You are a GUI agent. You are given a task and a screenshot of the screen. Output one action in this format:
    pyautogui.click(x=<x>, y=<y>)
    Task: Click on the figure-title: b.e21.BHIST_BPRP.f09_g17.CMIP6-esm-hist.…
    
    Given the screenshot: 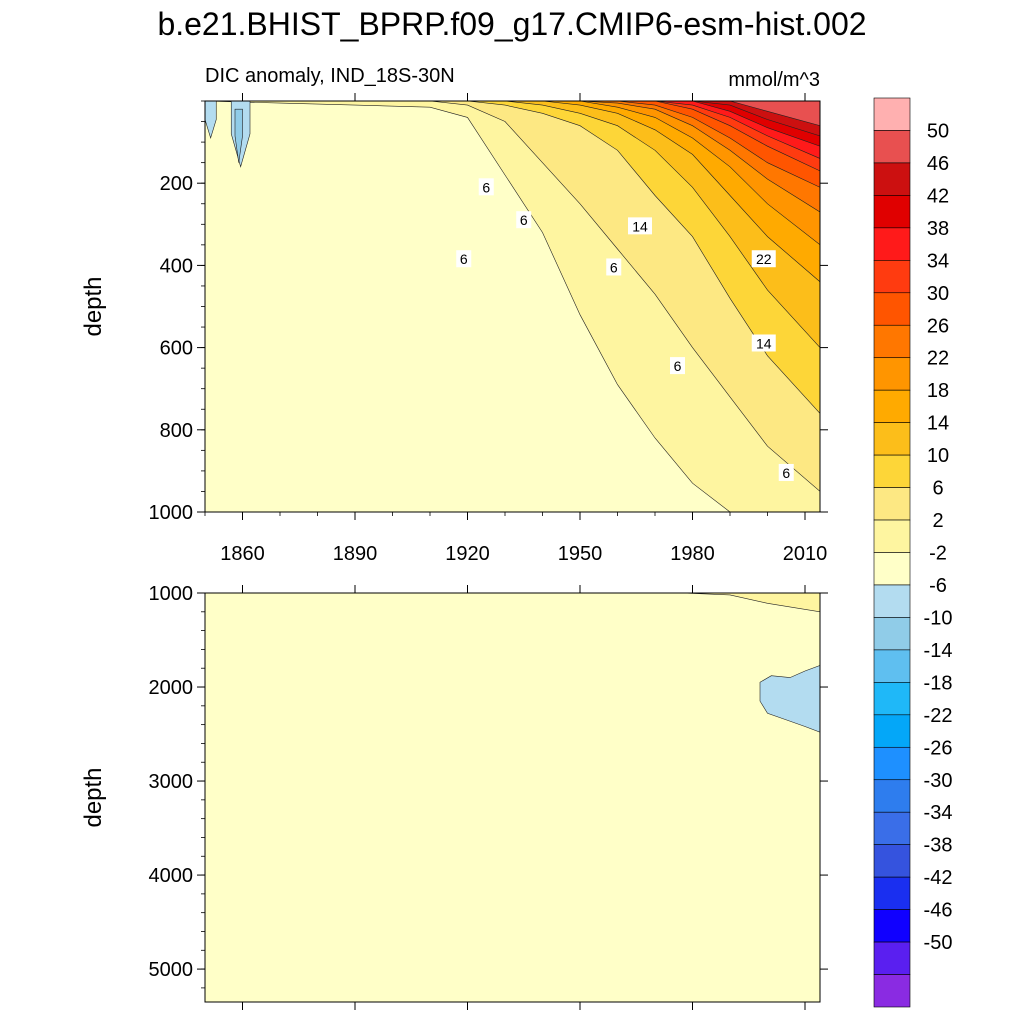 What is the action you would take?
    pyautogui.click(x=511, y=24)
    